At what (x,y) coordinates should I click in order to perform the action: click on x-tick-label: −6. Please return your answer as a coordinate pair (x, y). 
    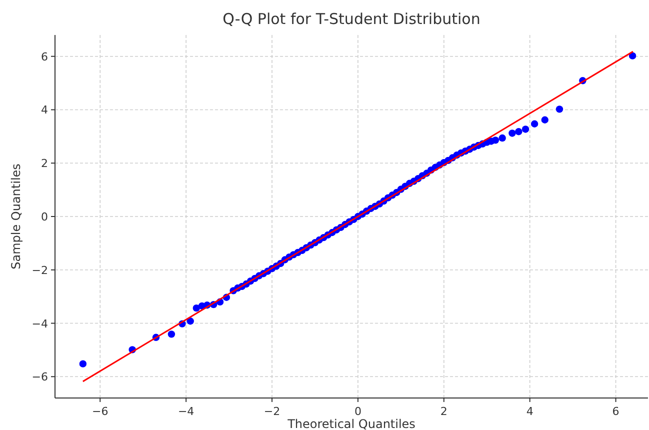
    Looking at the image, I should click on (100, 411).